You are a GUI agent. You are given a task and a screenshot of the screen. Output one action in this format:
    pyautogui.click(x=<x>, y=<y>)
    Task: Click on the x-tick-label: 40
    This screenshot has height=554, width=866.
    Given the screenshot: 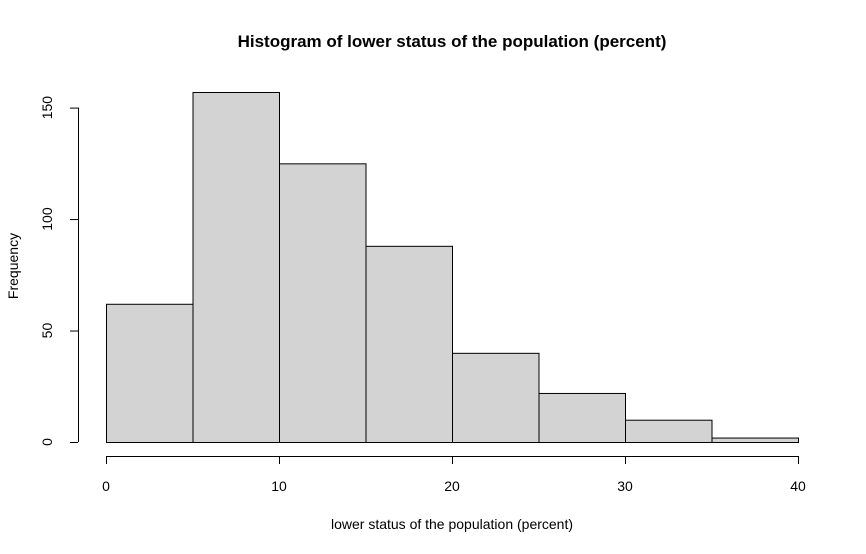 What is the action you would take?
    pyautogui.click(x=798, y=486)
    